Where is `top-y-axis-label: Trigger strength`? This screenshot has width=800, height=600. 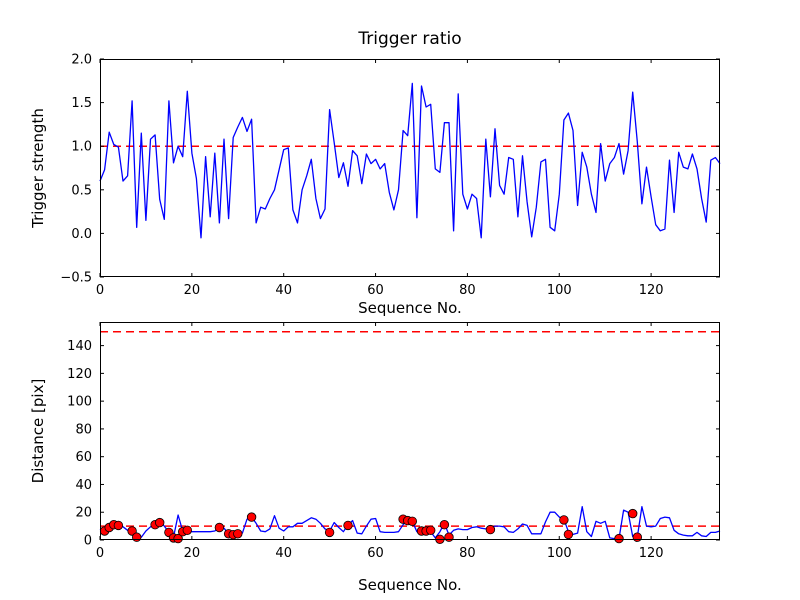 top-y-axis-label: Trigger strength is located at coordinates (38, 168).